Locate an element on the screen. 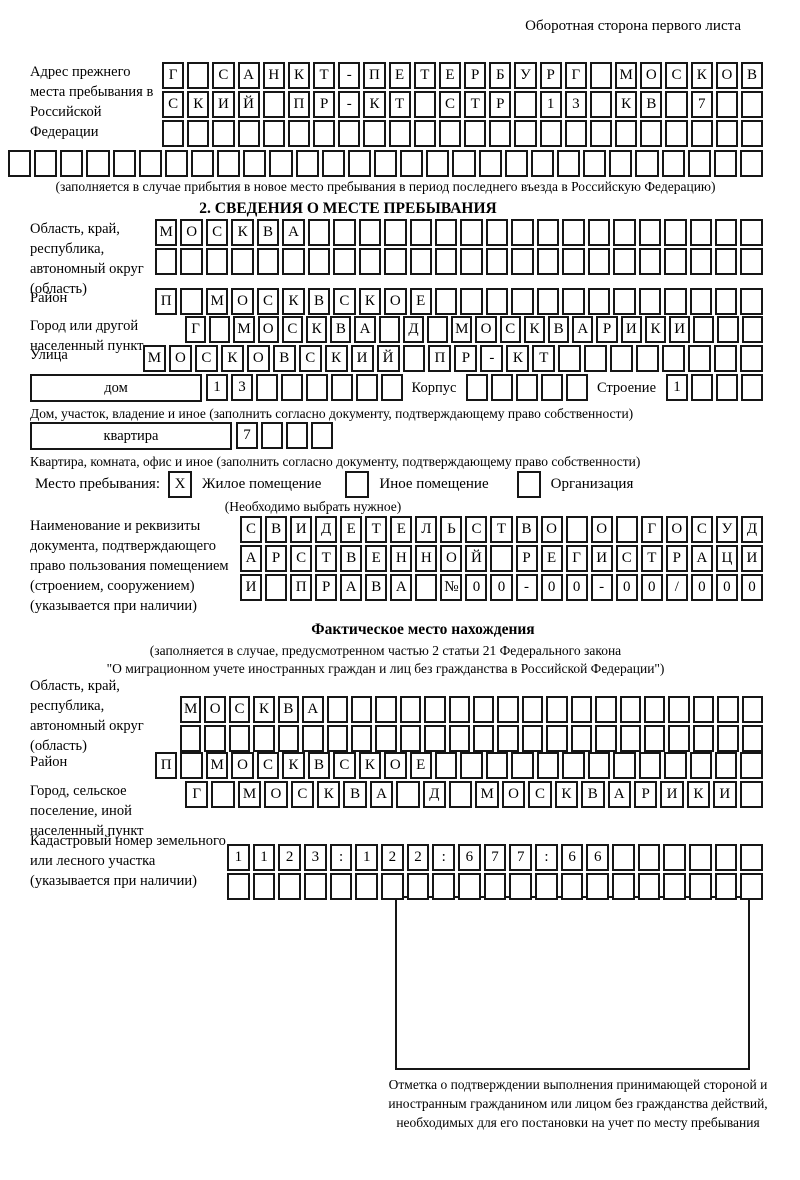  street-label: Улица is located at coordinates (49, 355).